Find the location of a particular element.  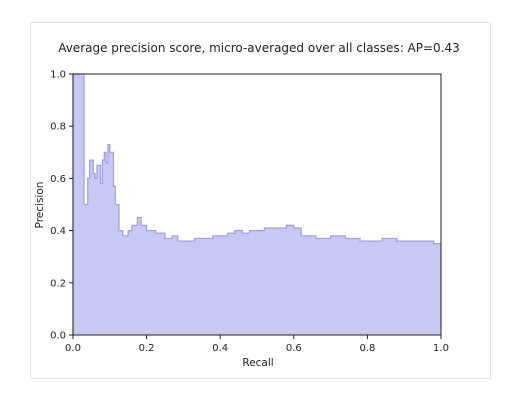

y-axis-label: Precision is located at coordinates (40, 205).